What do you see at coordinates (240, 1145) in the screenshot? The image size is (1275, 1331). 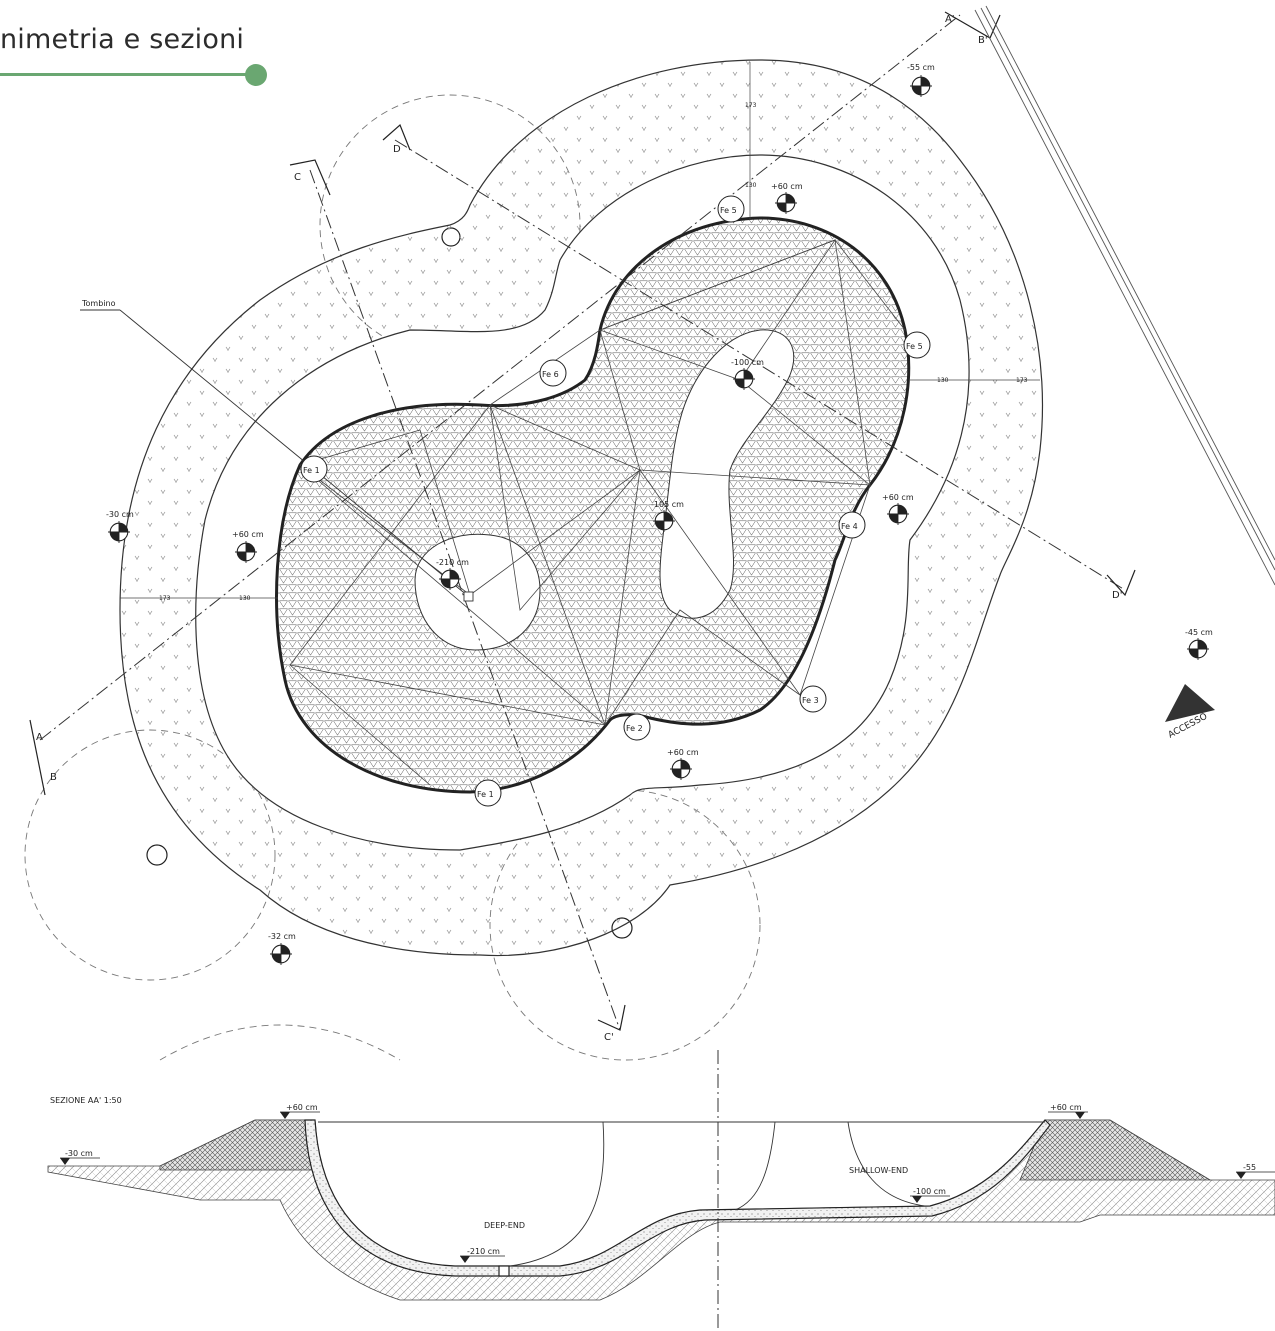 I see `section-gravel-left` at bounding box center [240, 1145].